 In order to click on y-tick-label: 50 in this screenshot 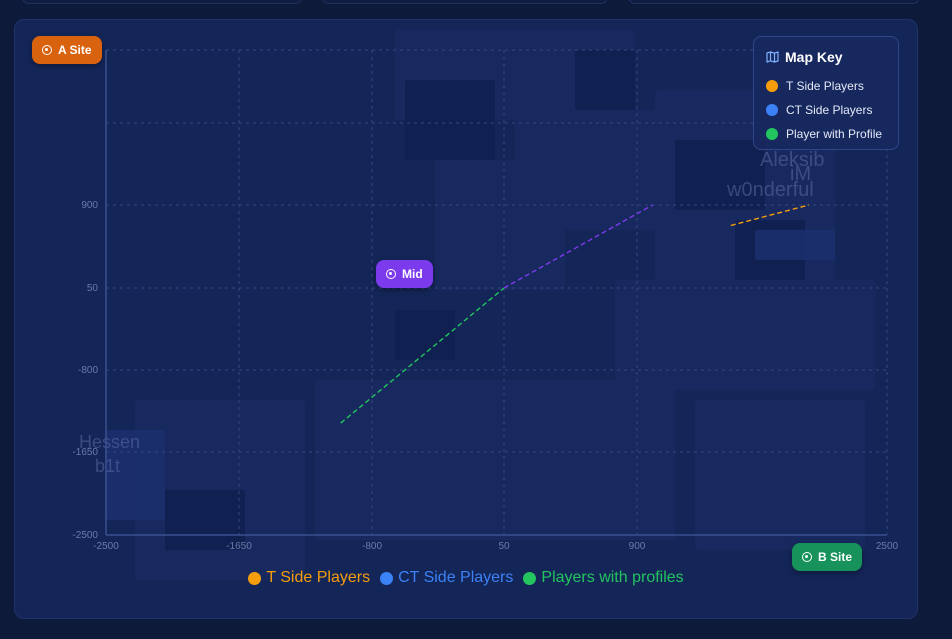, I will do `click(93, 288)`.